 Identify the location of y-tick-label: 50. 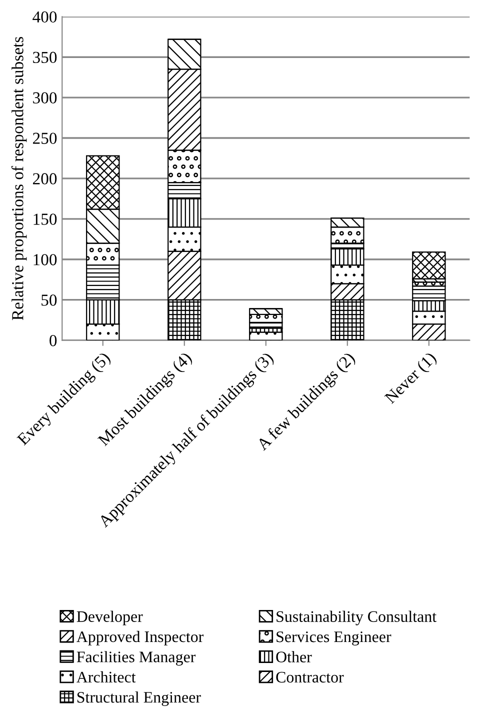
(49, 300).